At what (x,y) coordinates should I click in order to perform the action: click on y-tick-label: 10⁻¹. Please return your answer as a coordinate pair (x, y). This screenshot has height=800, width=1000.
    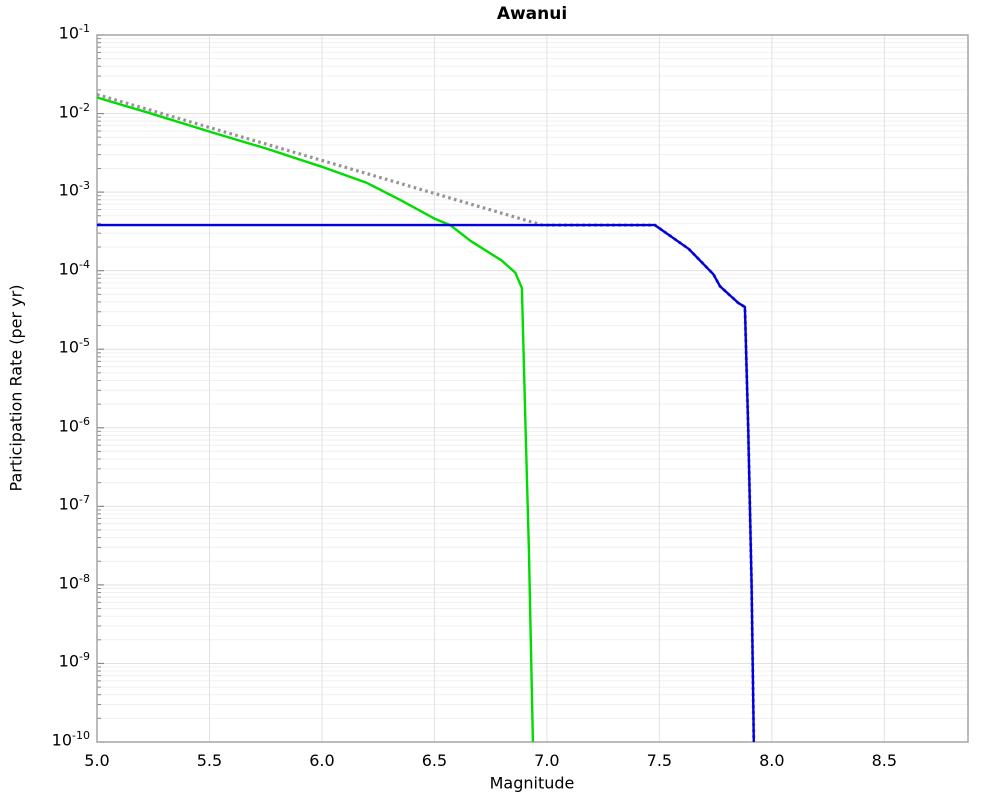
    Looking at the image, I should click on (74, 32).